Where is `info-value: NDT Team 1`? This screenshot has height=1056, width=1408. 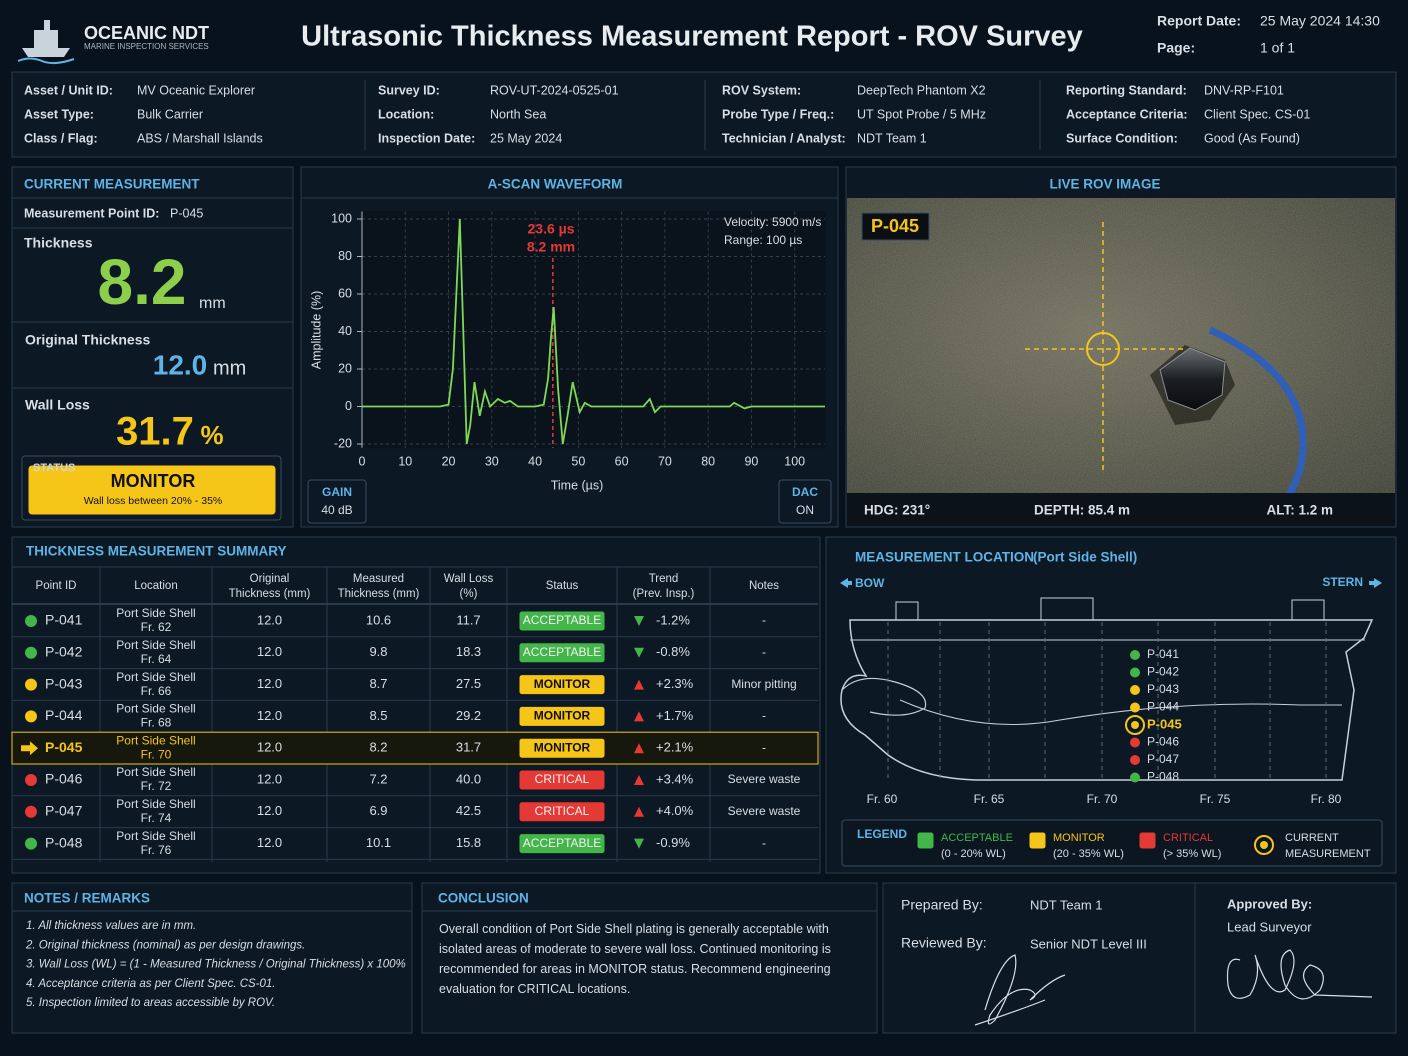
info-value: NDT Team 1 is located at coordinates (892, 138).